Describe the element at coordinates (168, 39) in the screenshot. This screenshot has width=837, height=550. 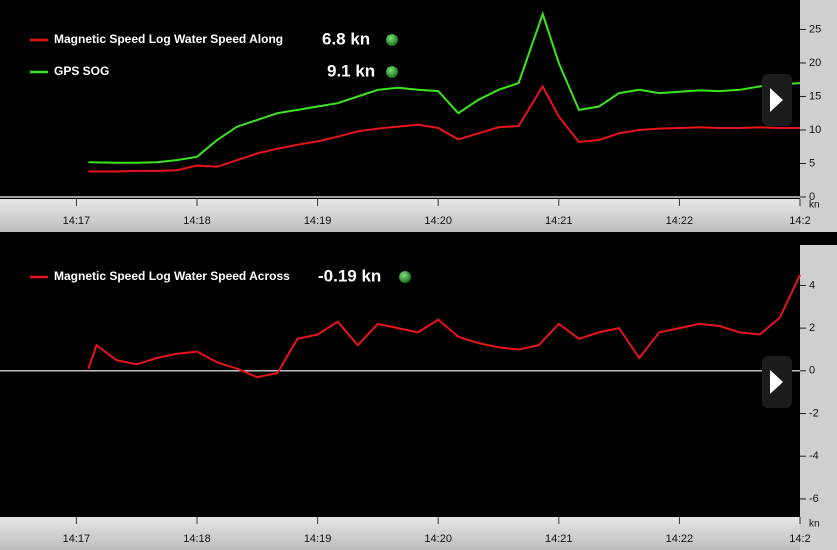
I see `legend-label: Magnetic Speed Log Water Speed Along` at that location.